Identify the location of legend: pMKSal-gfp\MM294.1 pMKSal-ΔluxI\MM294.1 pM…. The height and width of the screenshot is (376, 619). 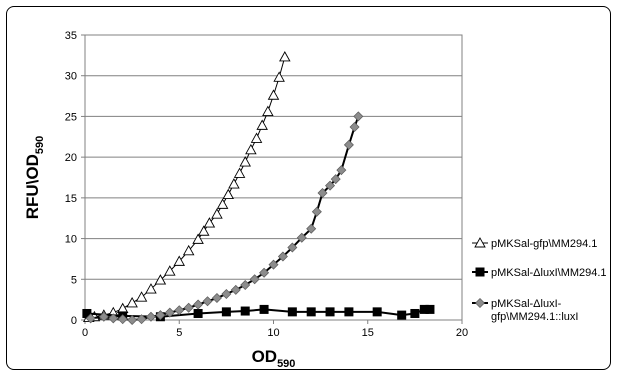
(539, 280).